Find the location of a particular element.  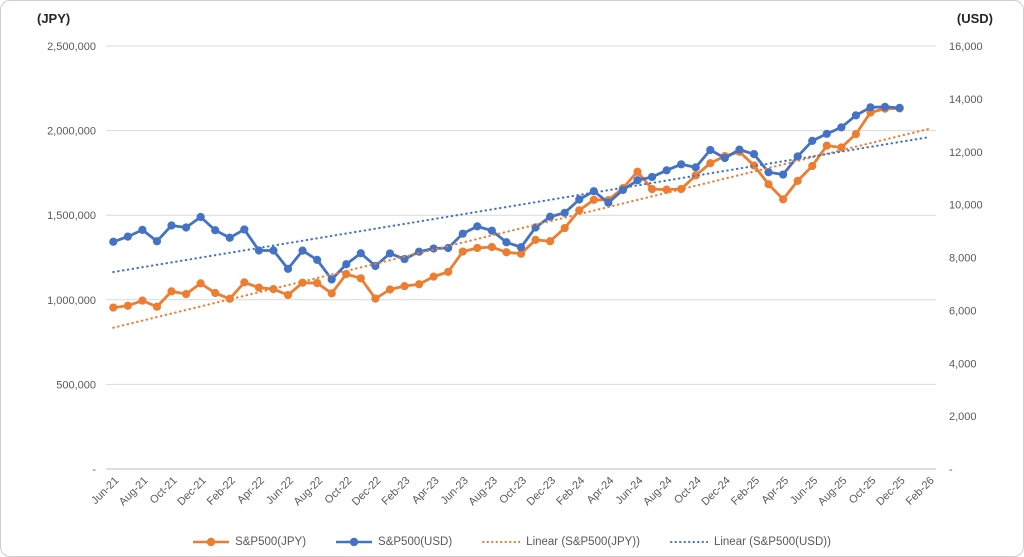

legend-swatch-linear-jpy-icon is located at coordinates (501, 542).